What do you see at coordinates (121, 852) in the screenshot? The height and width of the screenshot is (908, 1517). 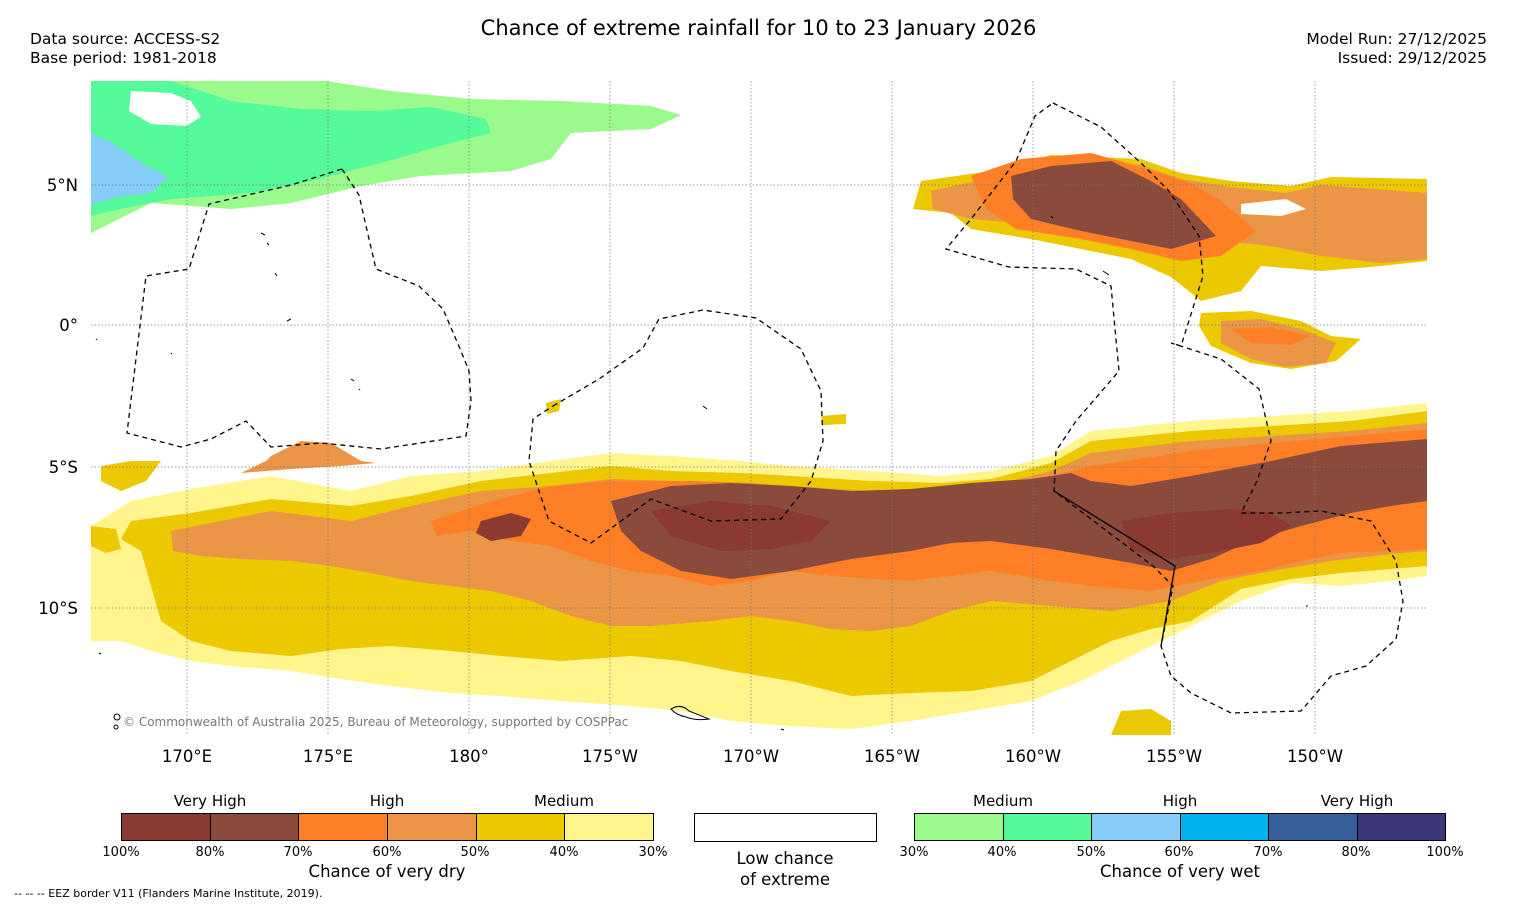 I see `dry-tick: 100%` at bounding box center [121, 852].